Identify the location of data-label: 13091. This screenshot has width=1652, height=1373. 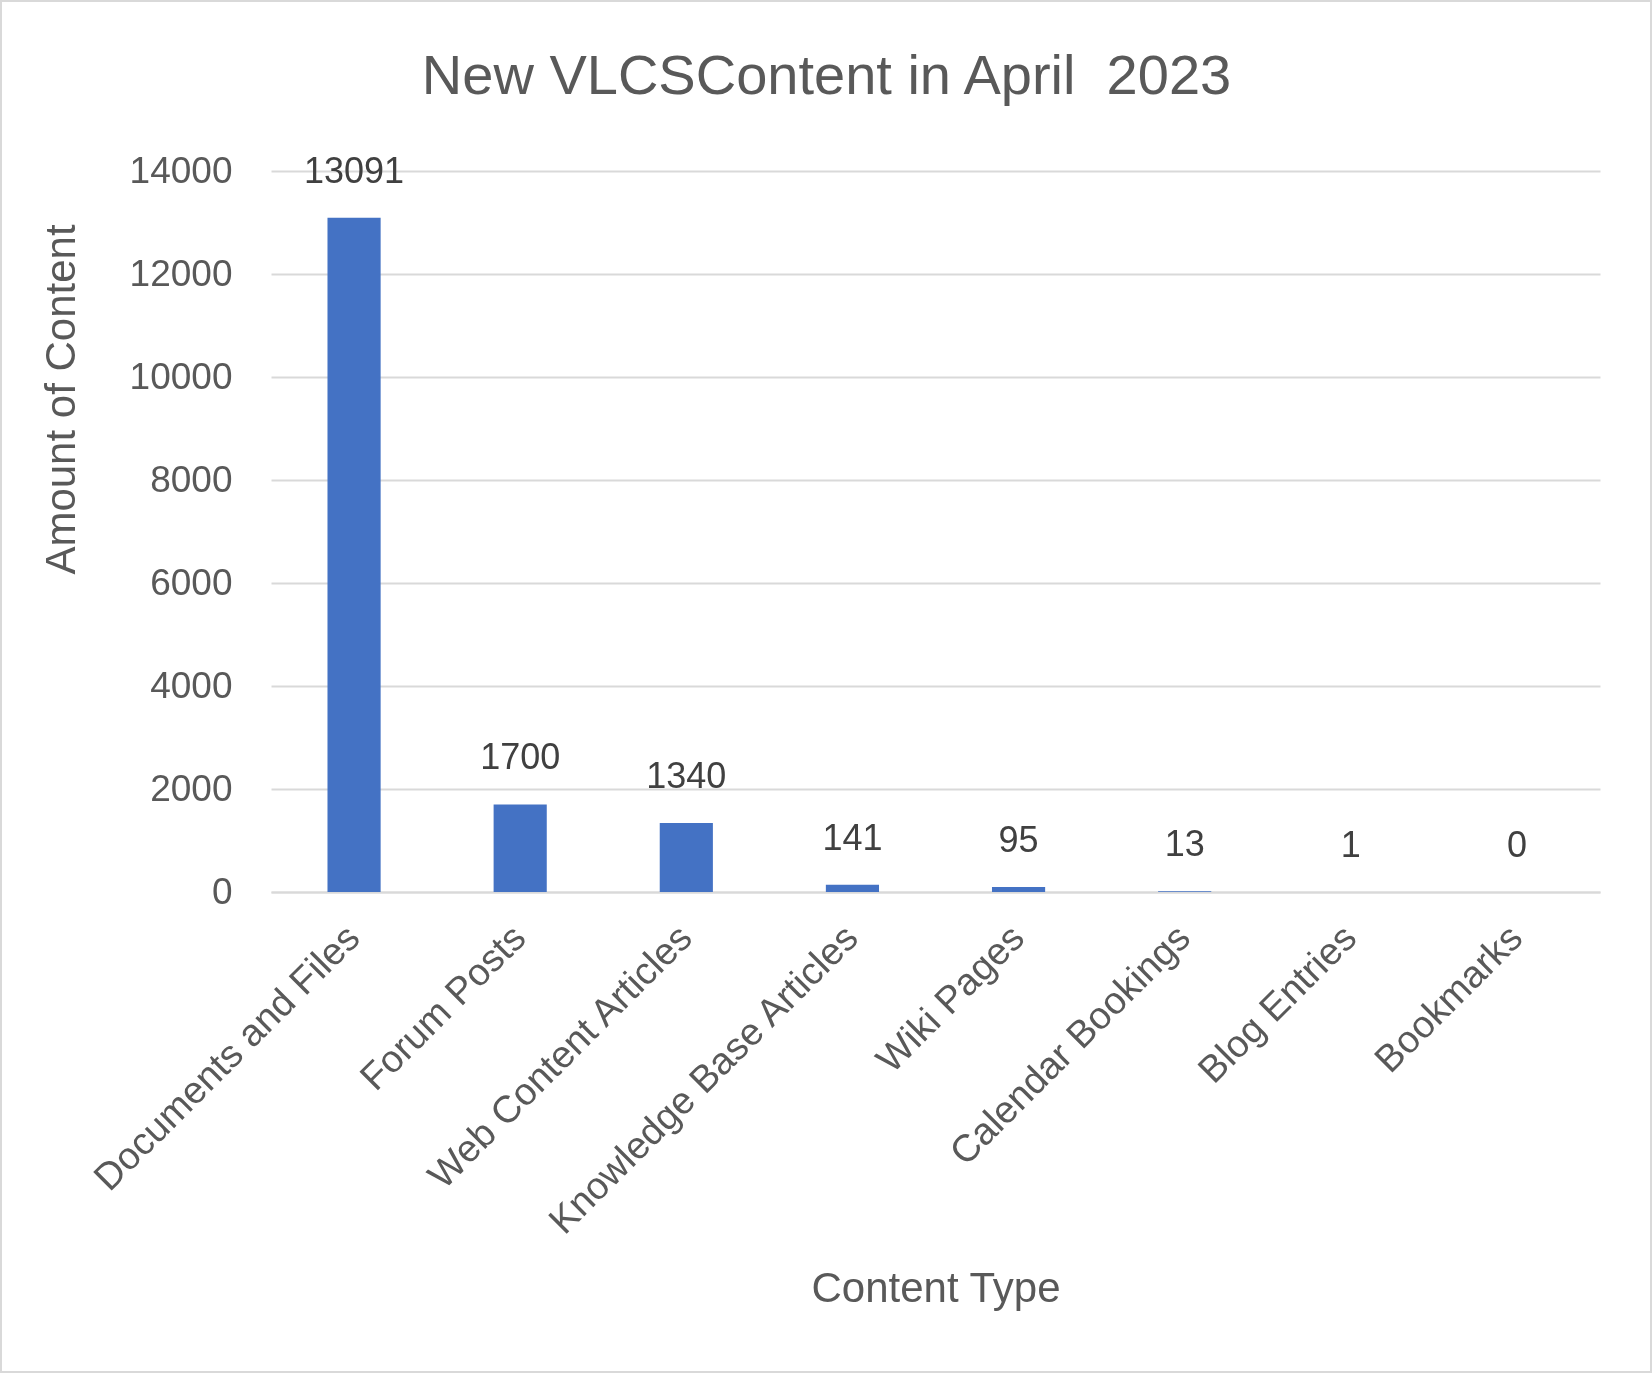
(354, 170).